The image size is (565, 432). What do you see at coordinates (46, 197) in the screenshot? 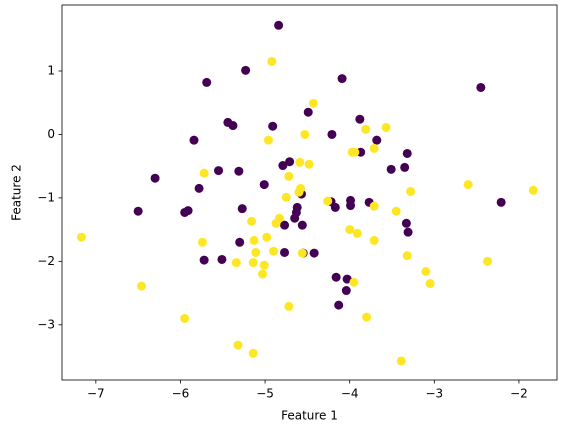
I see `y-tick-label: −1` at bounding box center [46, 197].